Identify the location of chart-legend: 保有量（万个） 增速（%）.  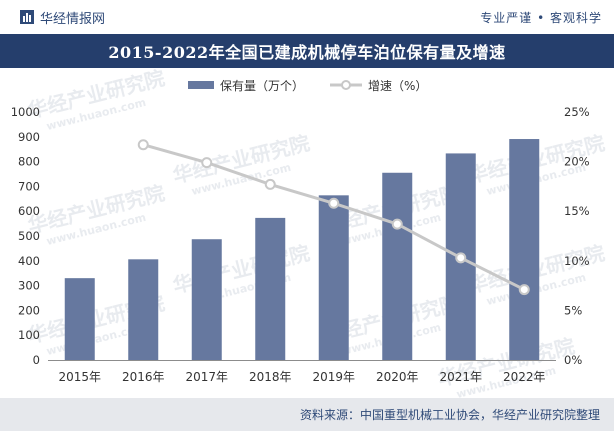
(307, 86).